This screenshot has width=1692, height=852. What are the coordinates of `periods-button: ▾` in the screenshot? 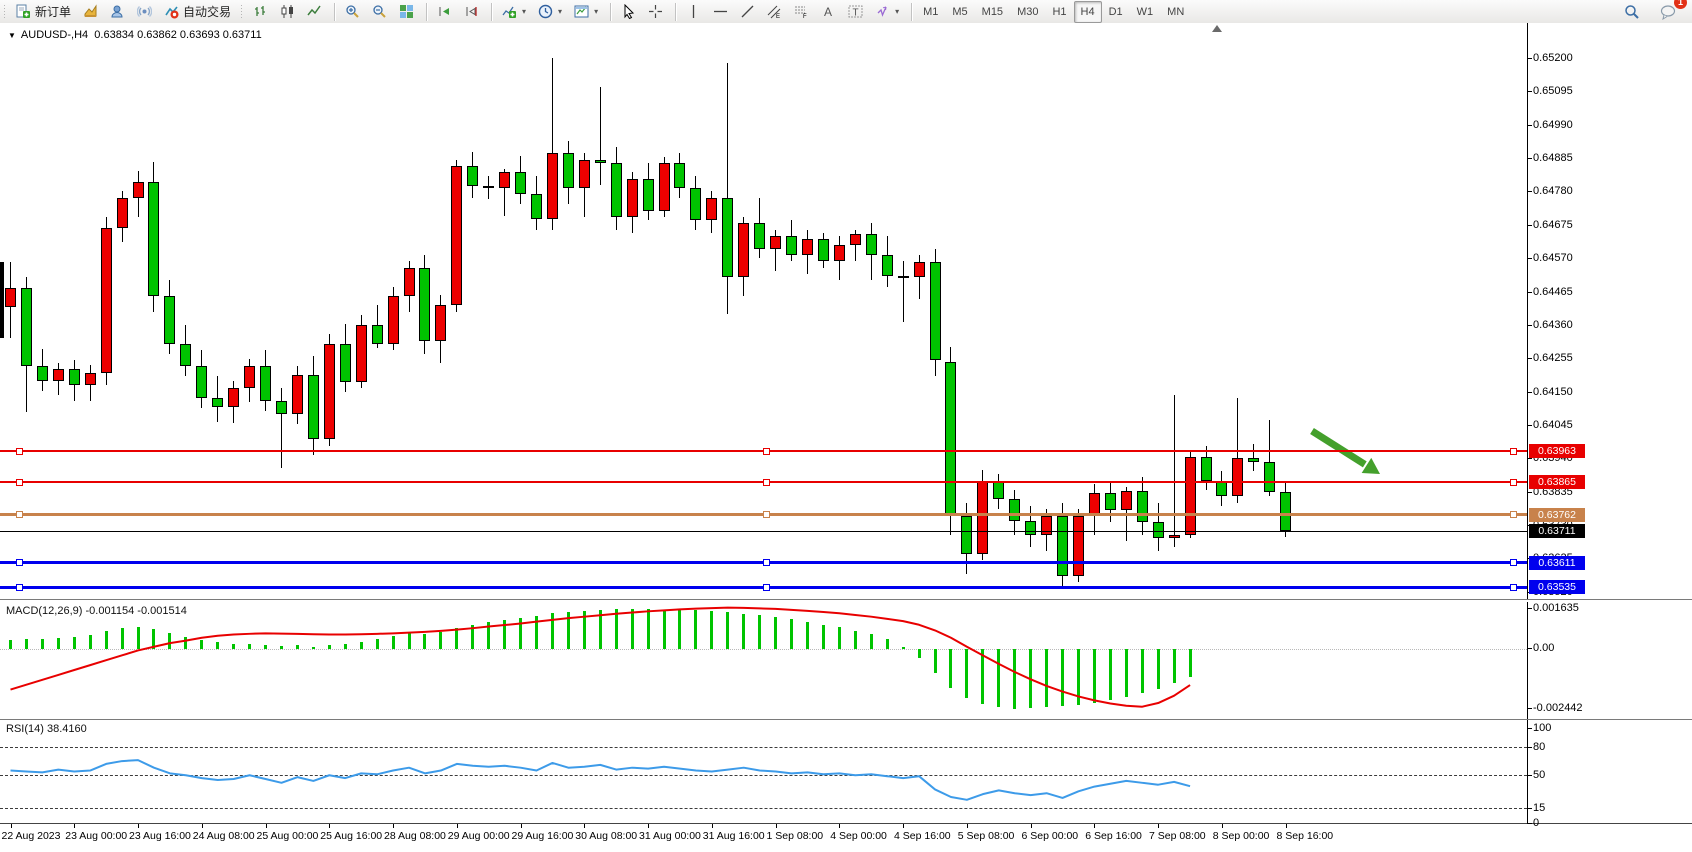 It's located at (550, 12).